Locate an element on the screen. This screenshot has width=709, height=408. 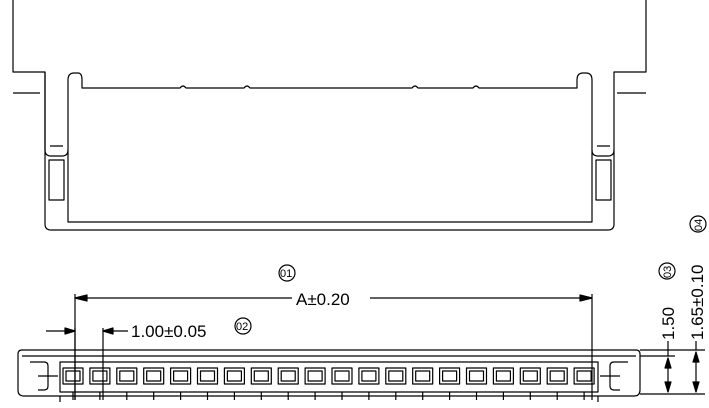
front-view-body is located at coordinates (329, 373).